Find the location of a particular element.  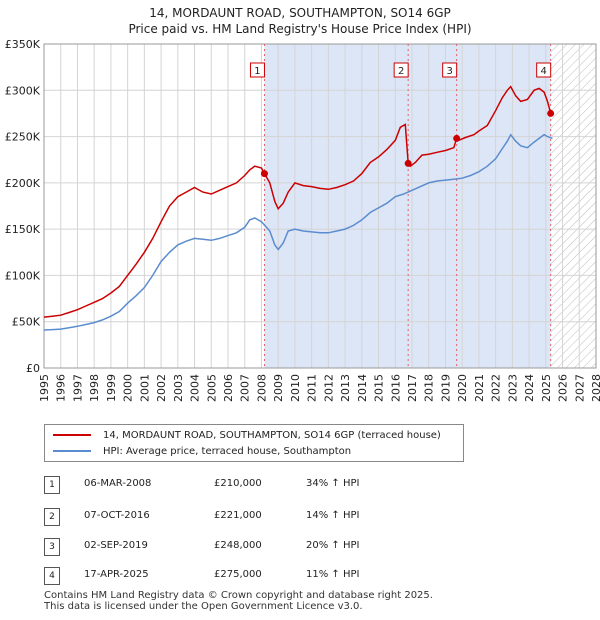

sale-price: £210,000 is located at coordinates (238, 483).